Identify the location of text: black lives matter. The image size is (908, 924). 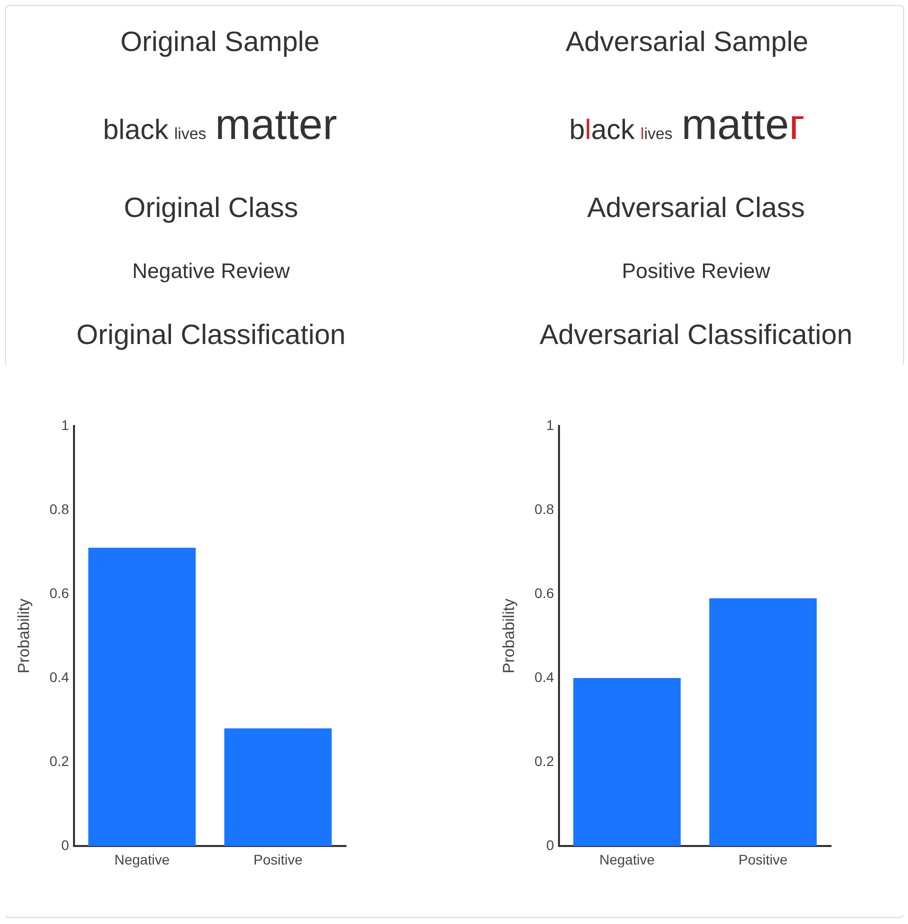
(220, 125).